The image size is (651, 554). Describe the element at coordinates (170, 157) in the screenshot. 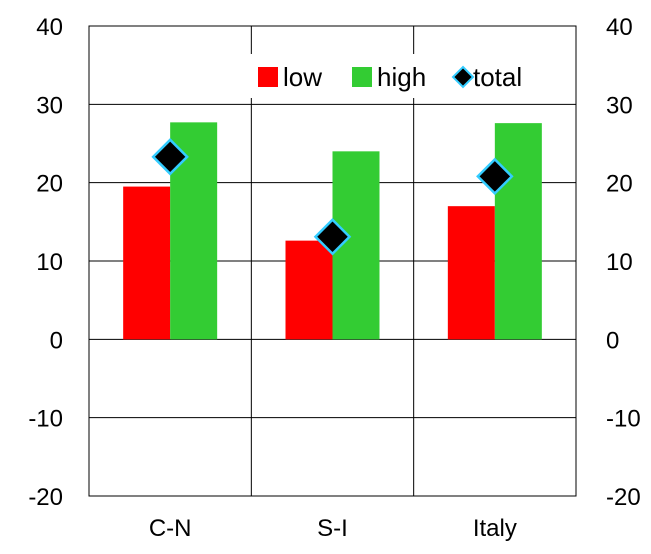

I see `marker-total-C-N` at that location.